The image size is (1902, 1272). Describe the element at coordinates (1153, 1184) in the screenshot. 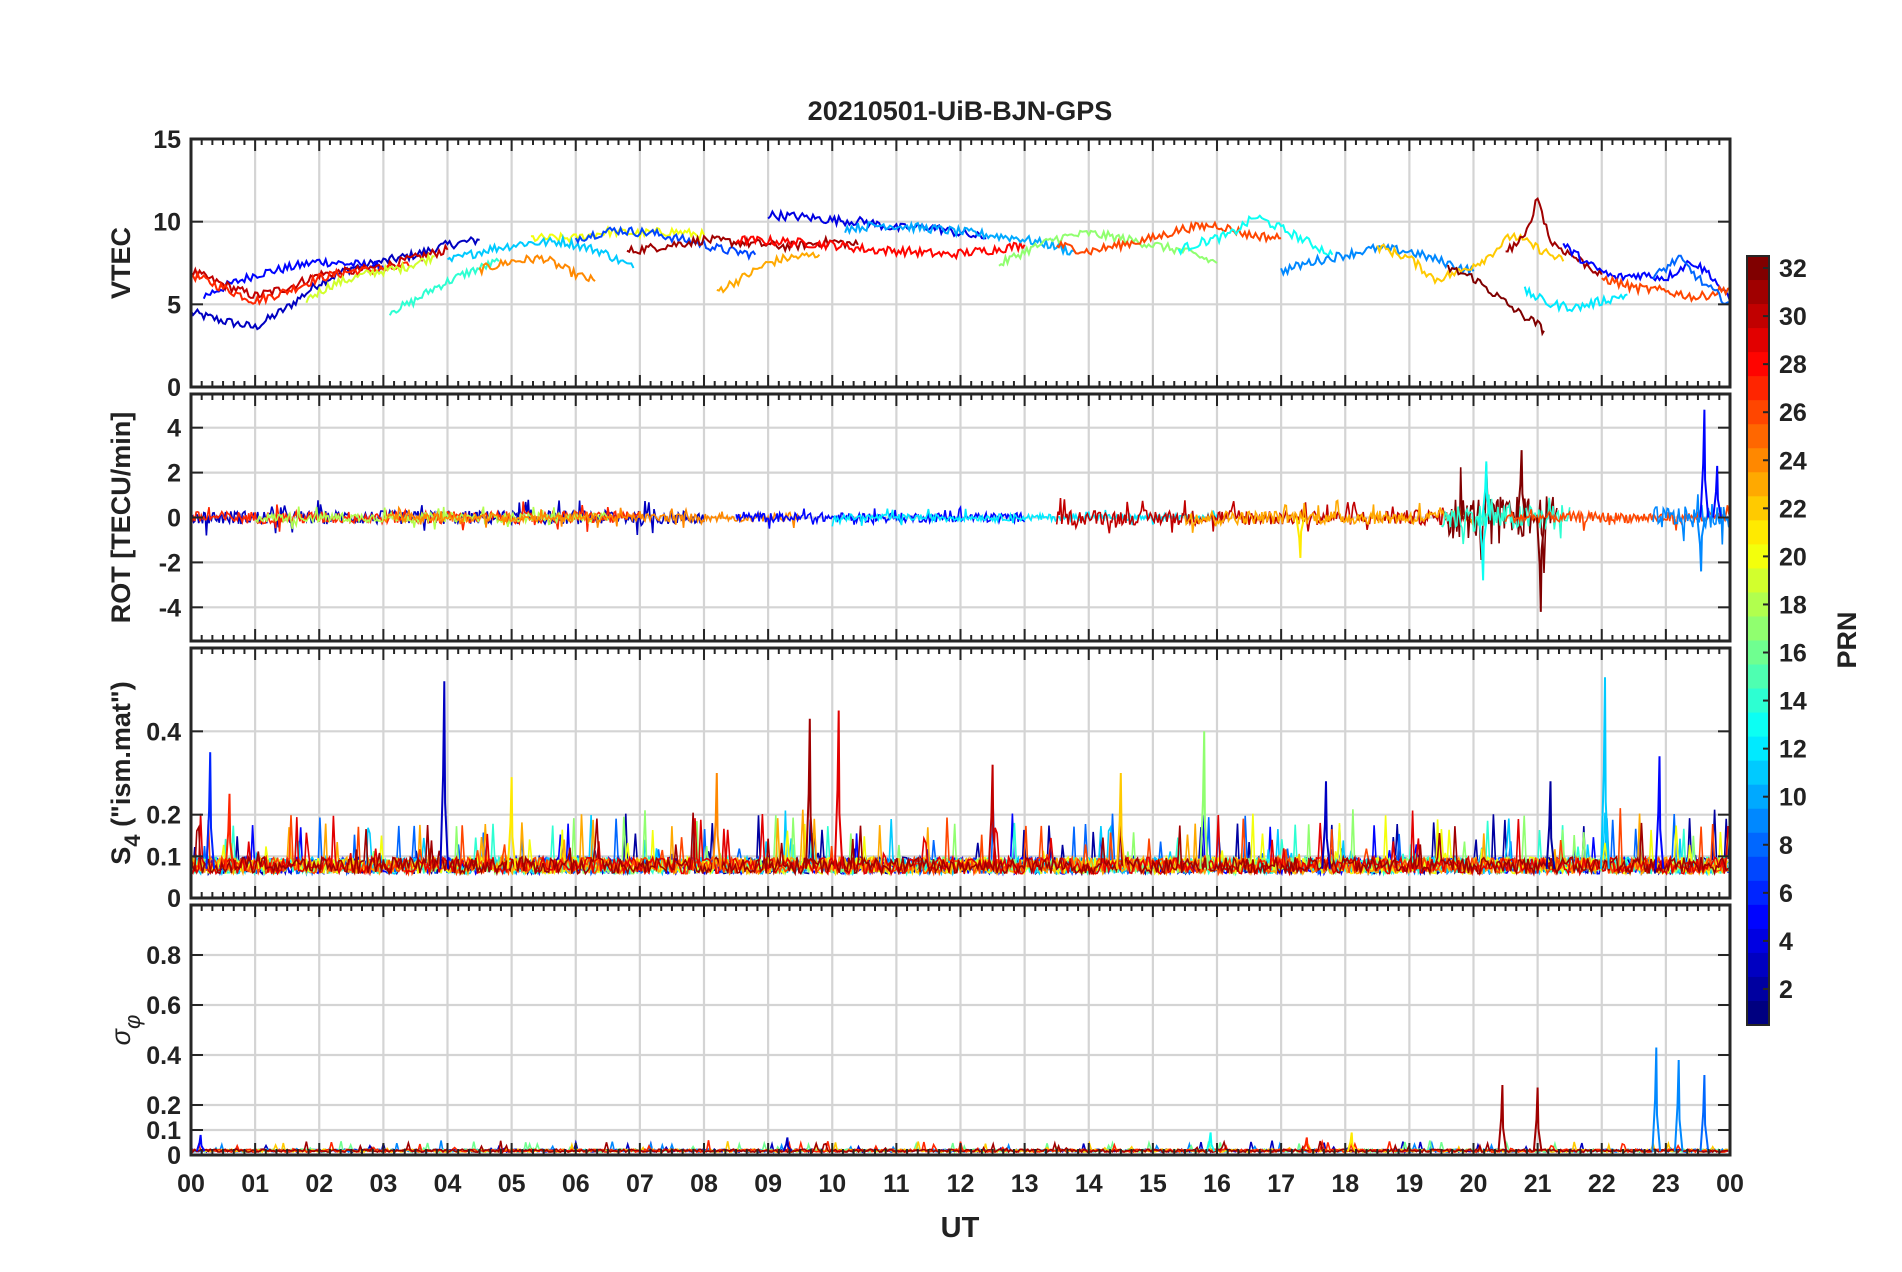

I see `x-tick-label: 15` at that location.